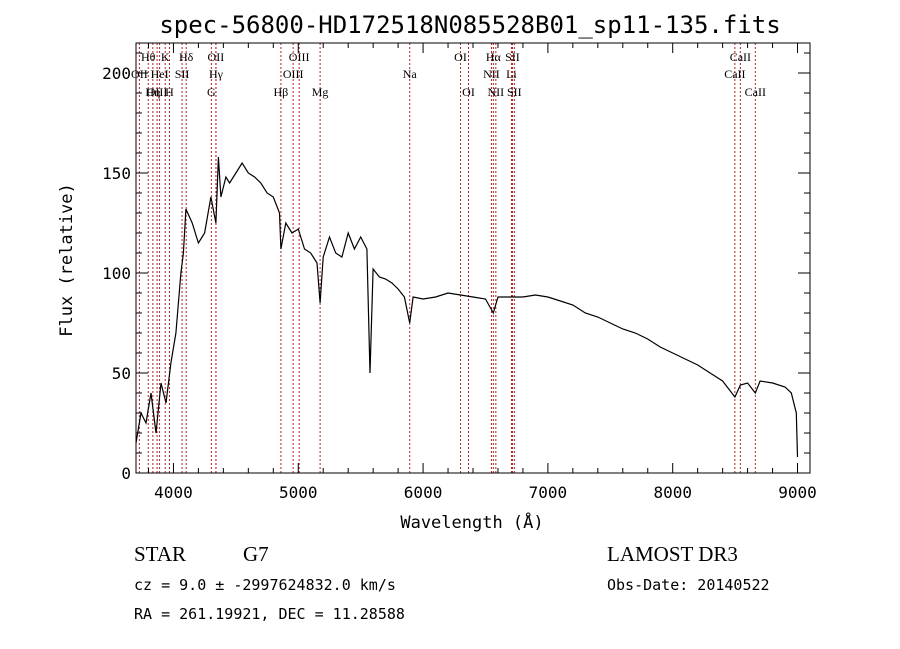 Image resolution: width=900 pixels, height=649 pixels. What do you see at coordinates (672, 492) in the screenshot?
I see `x-tick-label-4: 8000` at bounding box center [672, 492].